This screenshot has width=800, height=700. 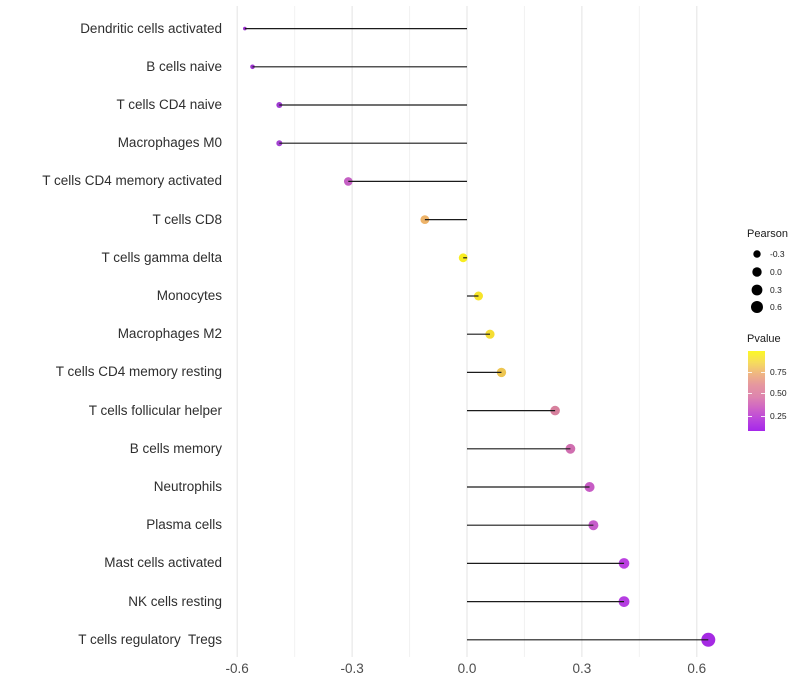 What do you see at coordinates (767, 234) in the screenshot?
I see `pearson-legend-title: Pearson` at bounding box center [767, 234].